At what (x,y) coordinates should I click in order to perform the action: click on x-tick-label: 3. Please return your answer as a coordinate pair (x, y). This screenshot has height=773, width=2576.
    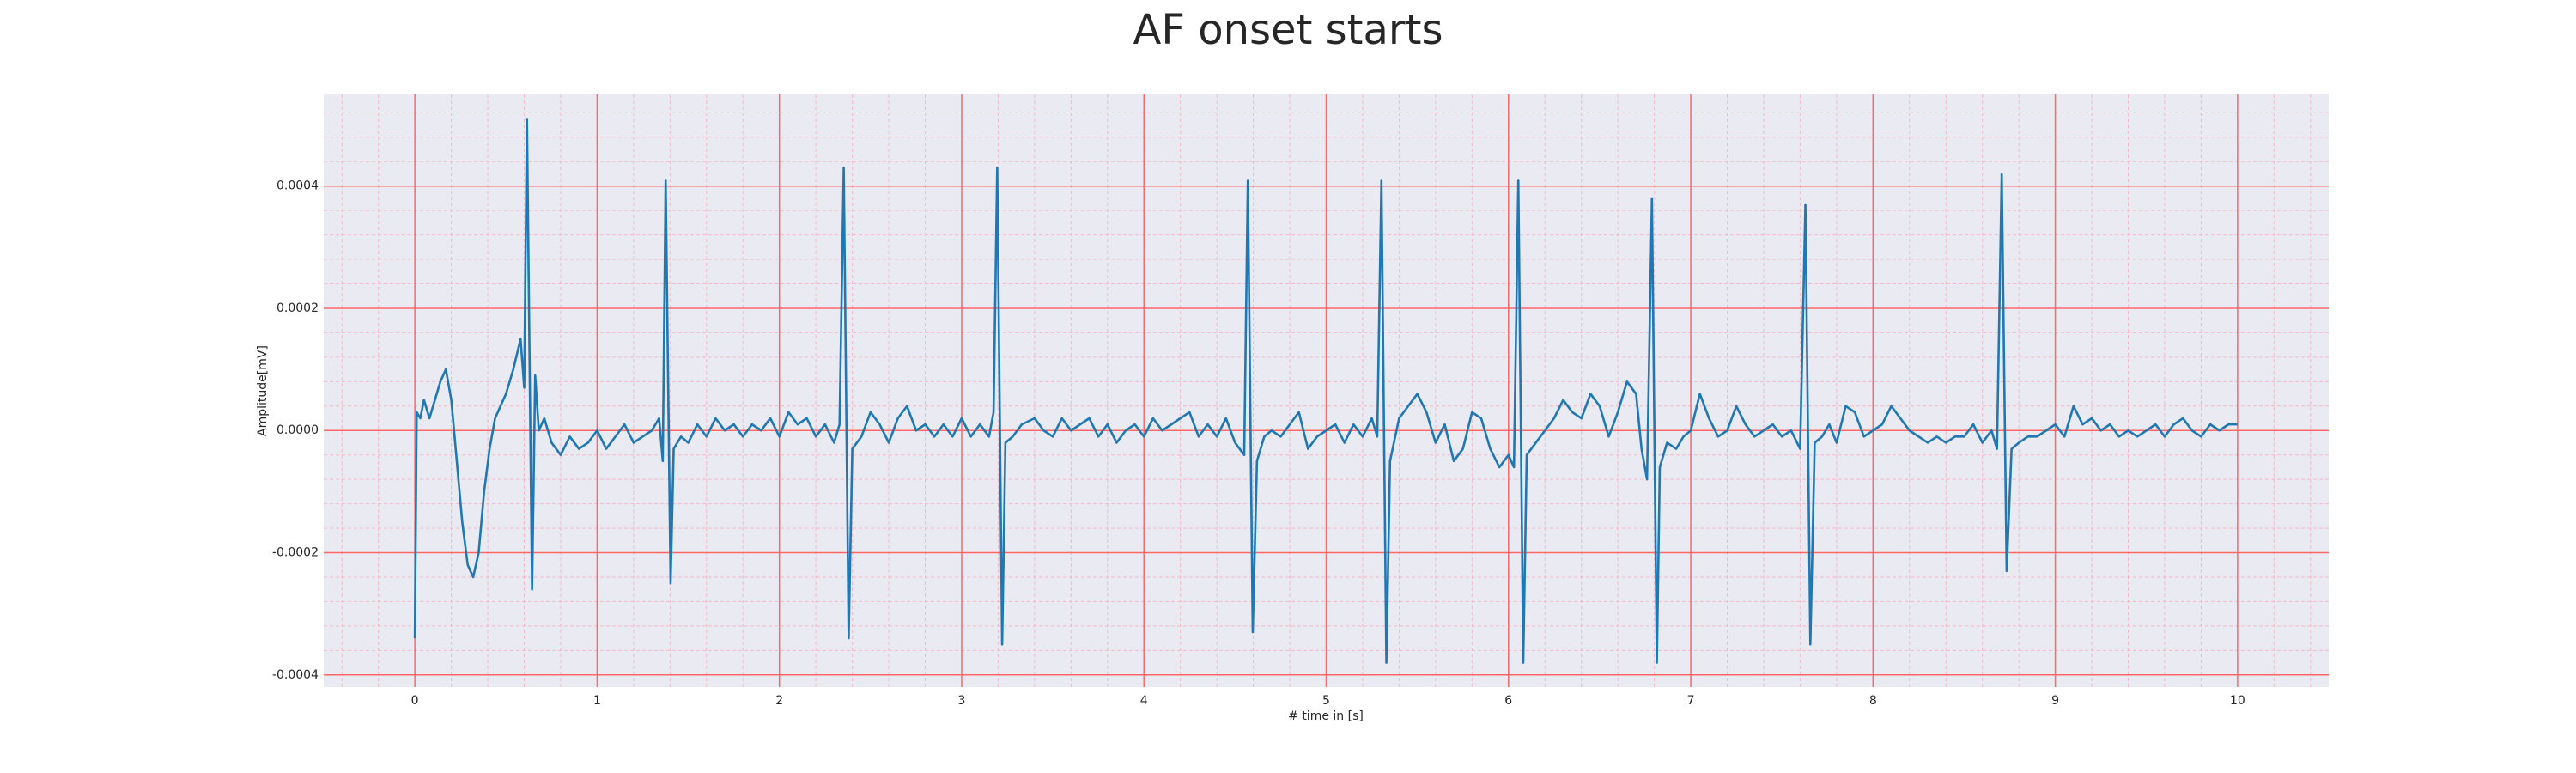
    Looking at the image, I should click on (961, 701).